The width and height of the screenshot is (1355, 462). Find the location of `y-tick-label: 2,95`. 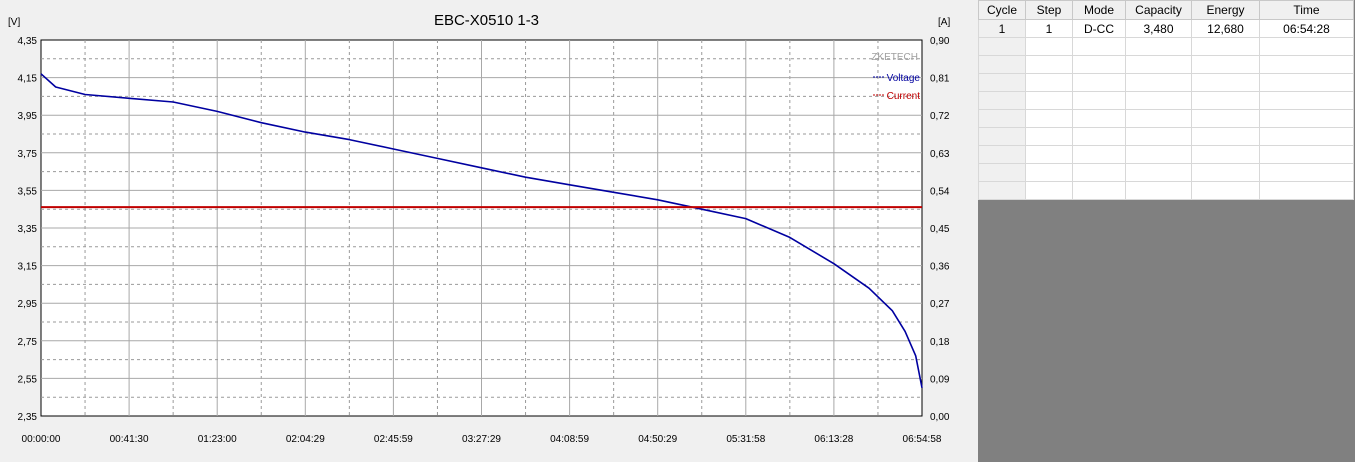

y-tick-label: 2,95 is located at coordinates (28, 304).